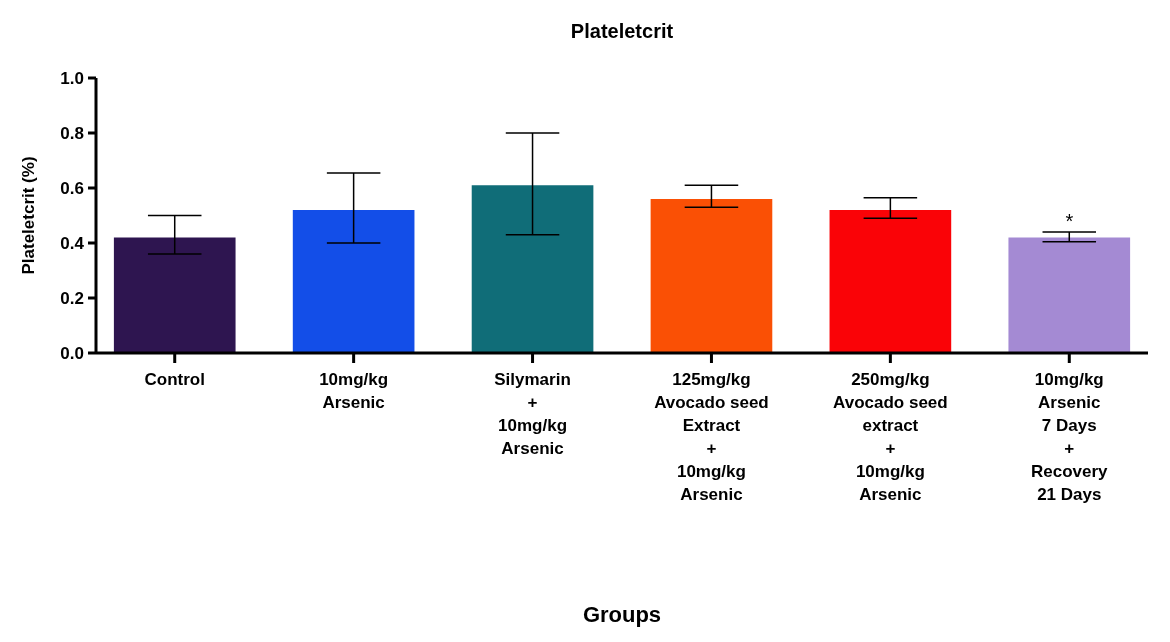 The image size is (1170, 642). I want to click on y-tick-label: 1.0, so click(72, 78).